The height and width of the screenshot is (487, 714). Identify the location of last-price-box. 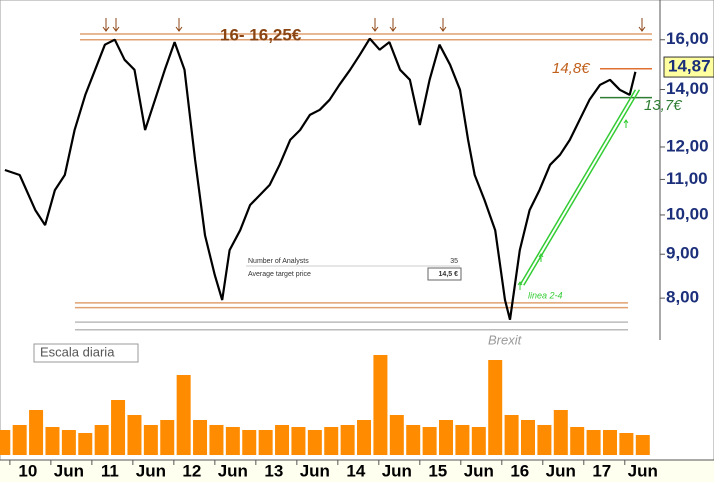
(688, 67).